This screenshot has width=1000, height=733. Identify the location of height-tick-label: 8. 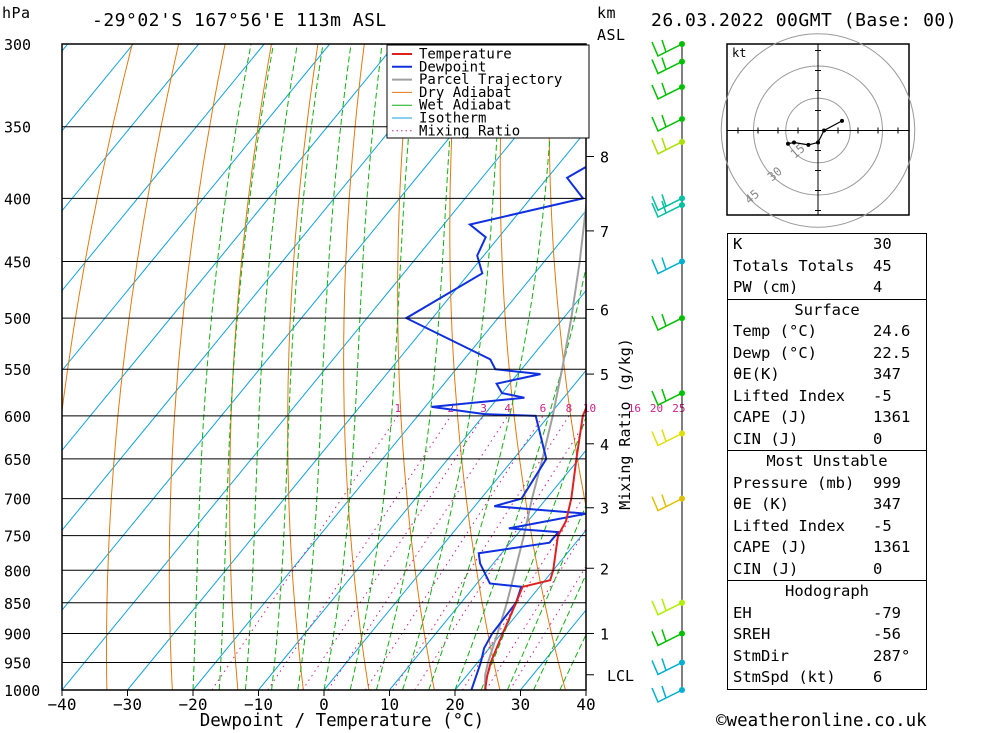
(604, 158).